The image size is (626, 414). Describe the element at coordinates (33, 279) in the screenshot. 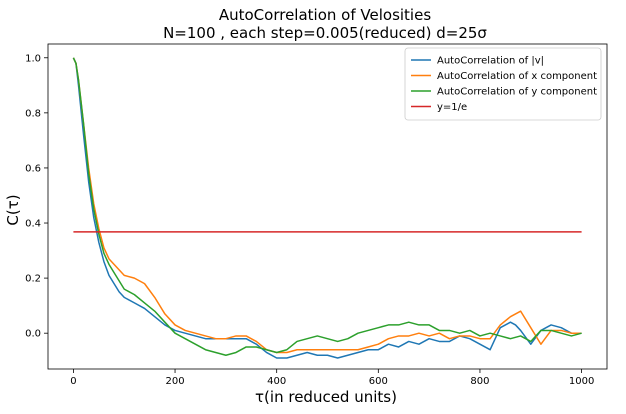

I see `y-tick-label: 0.2` at that location.